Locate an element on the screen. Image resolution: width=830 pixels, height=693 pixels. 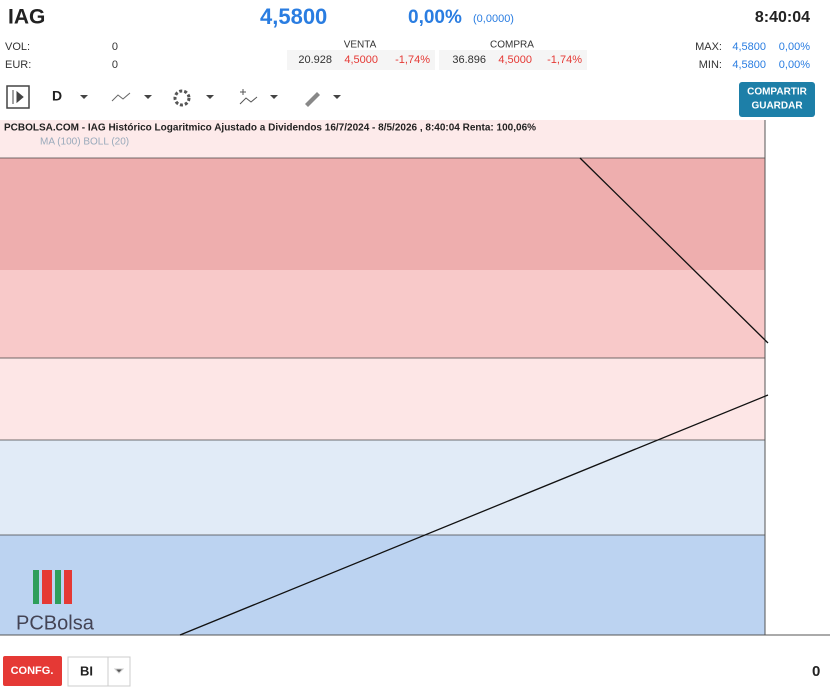
max-label: MAX: is located at coordinates (708, 47).